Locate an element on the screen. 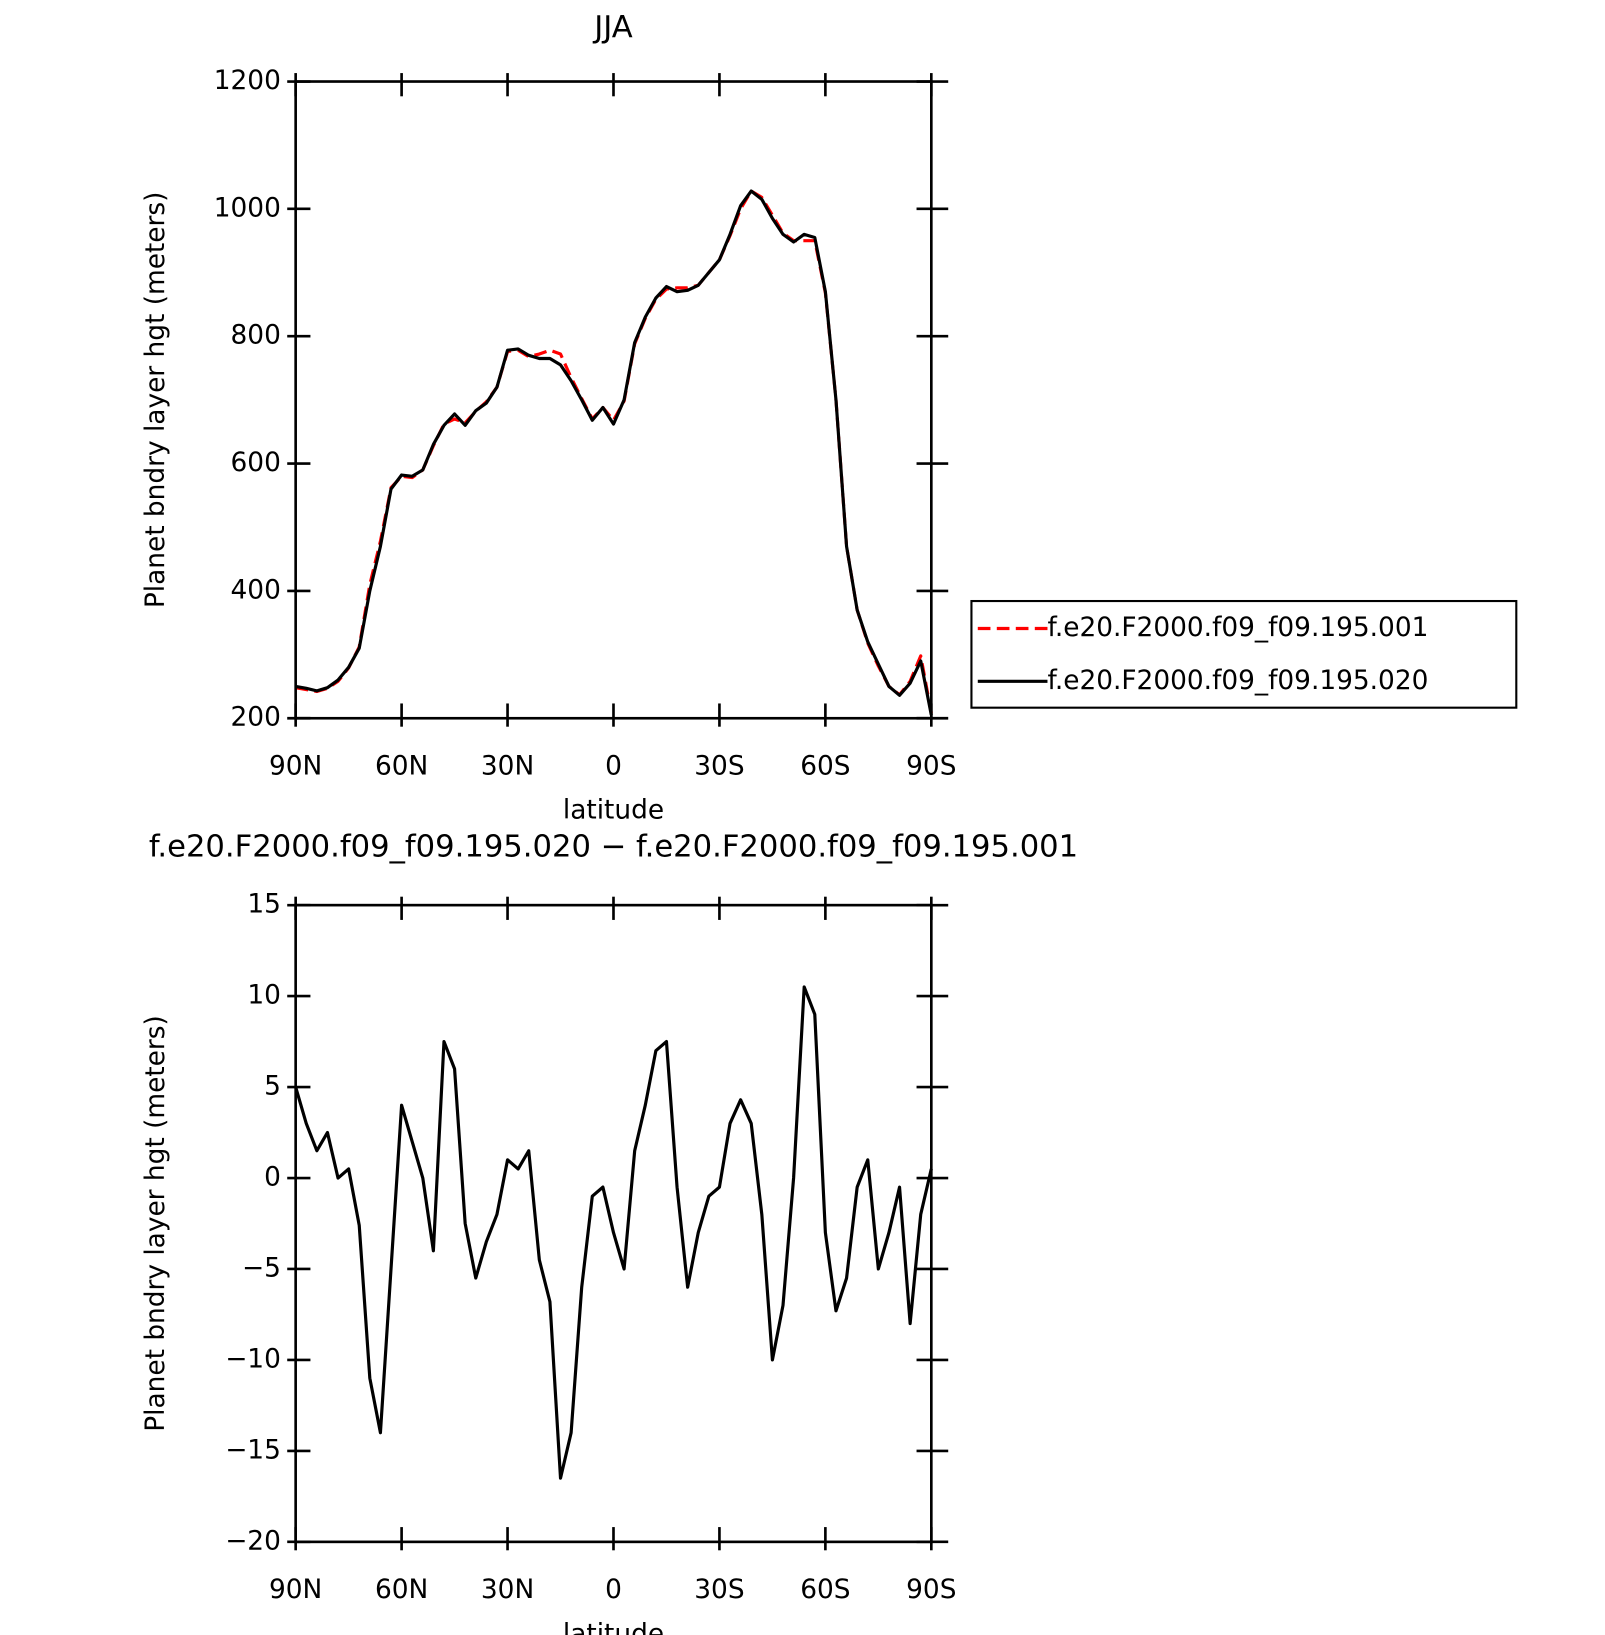 The height and width of the screenshot is (1635, 1605). y-tick-label: 1200 is located at coordinates (247, 81).